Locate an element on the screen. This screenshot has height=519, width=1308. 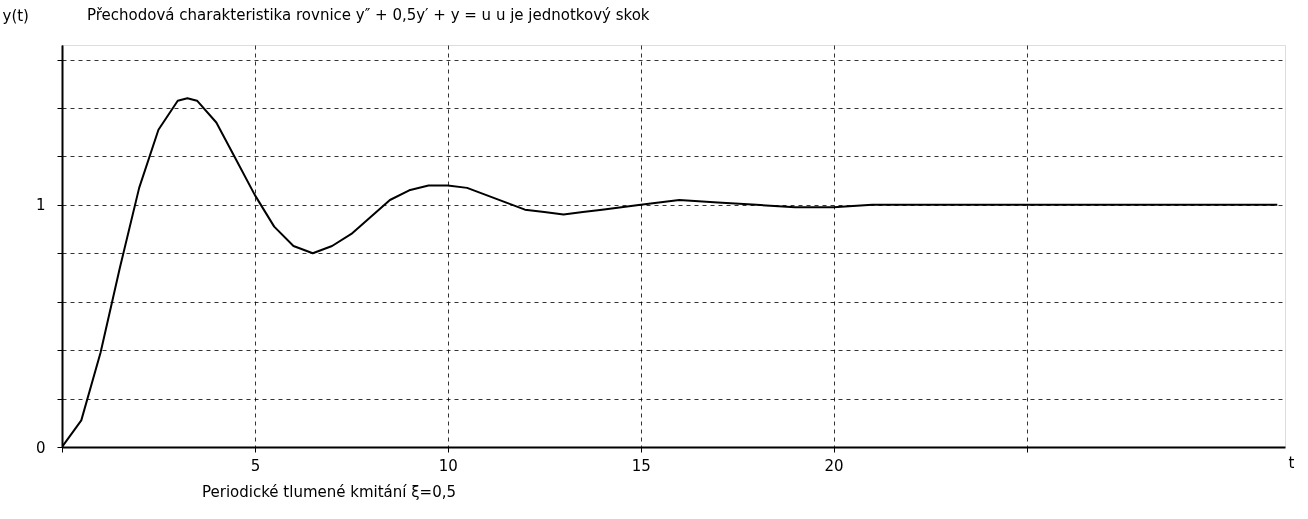
x-tick-label: 10 is located at coordinates (448, 465).